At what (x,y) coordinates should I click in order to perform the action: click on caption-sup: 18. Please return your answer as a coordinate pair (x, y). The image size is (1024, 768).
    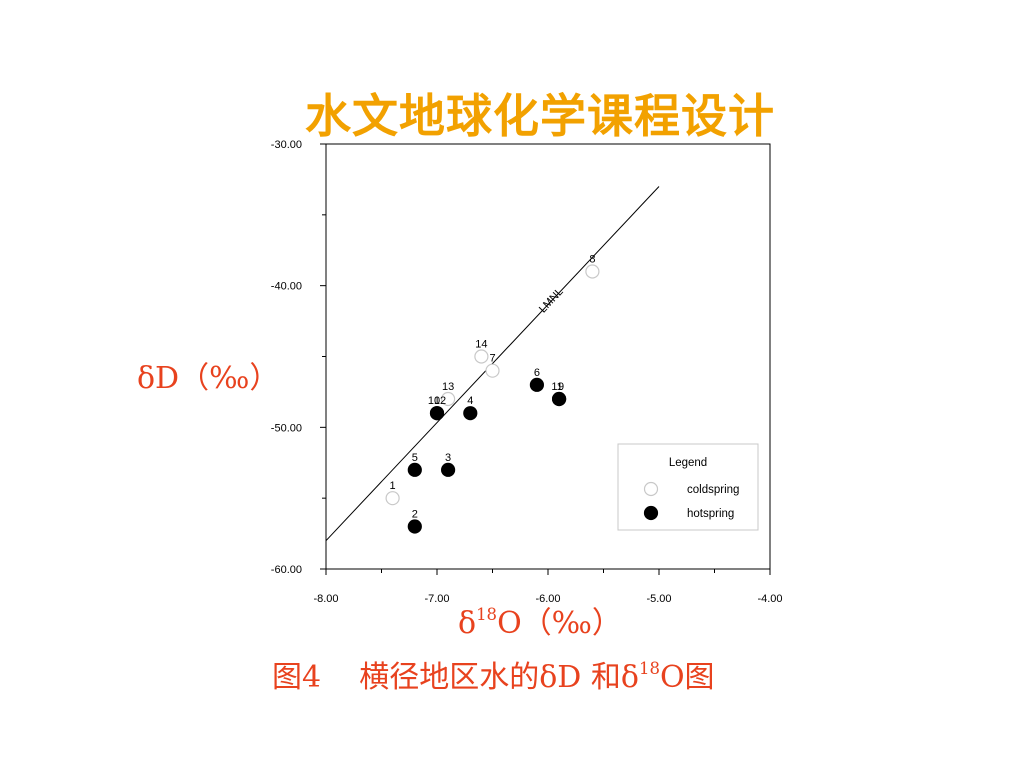
    Looking at the image, I should click on (649, 668).